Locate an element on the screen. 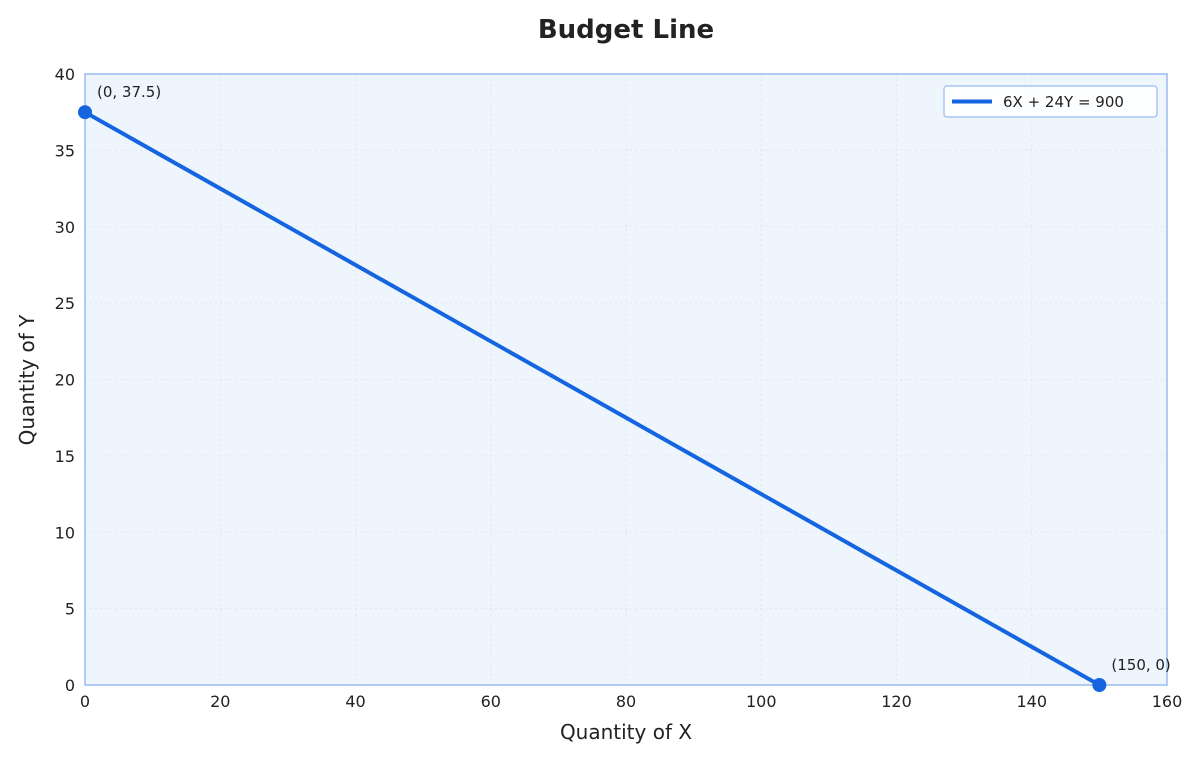  x-tick-label: 20 is located at coordinates (220, 701).